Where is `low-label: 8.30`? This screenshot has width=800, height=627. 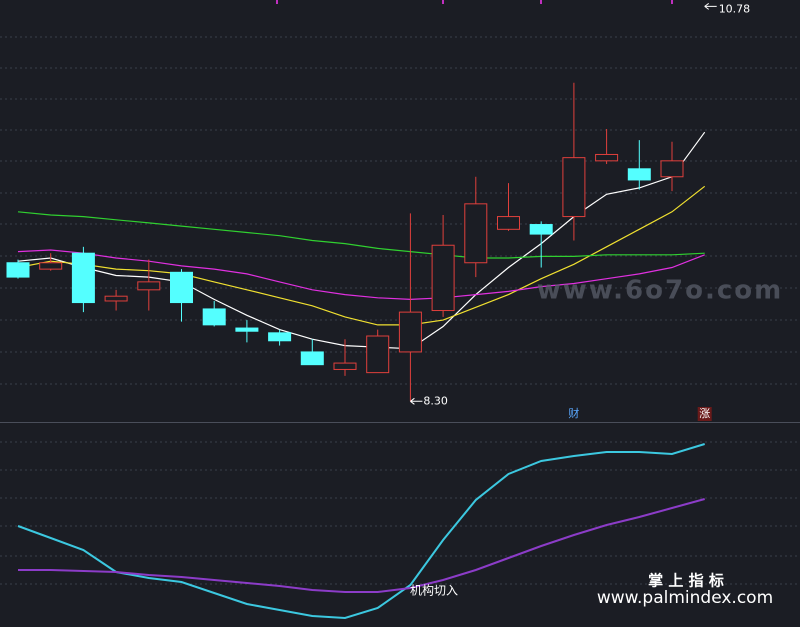
low-label: 8.30 is located at coordinates (435, 400).